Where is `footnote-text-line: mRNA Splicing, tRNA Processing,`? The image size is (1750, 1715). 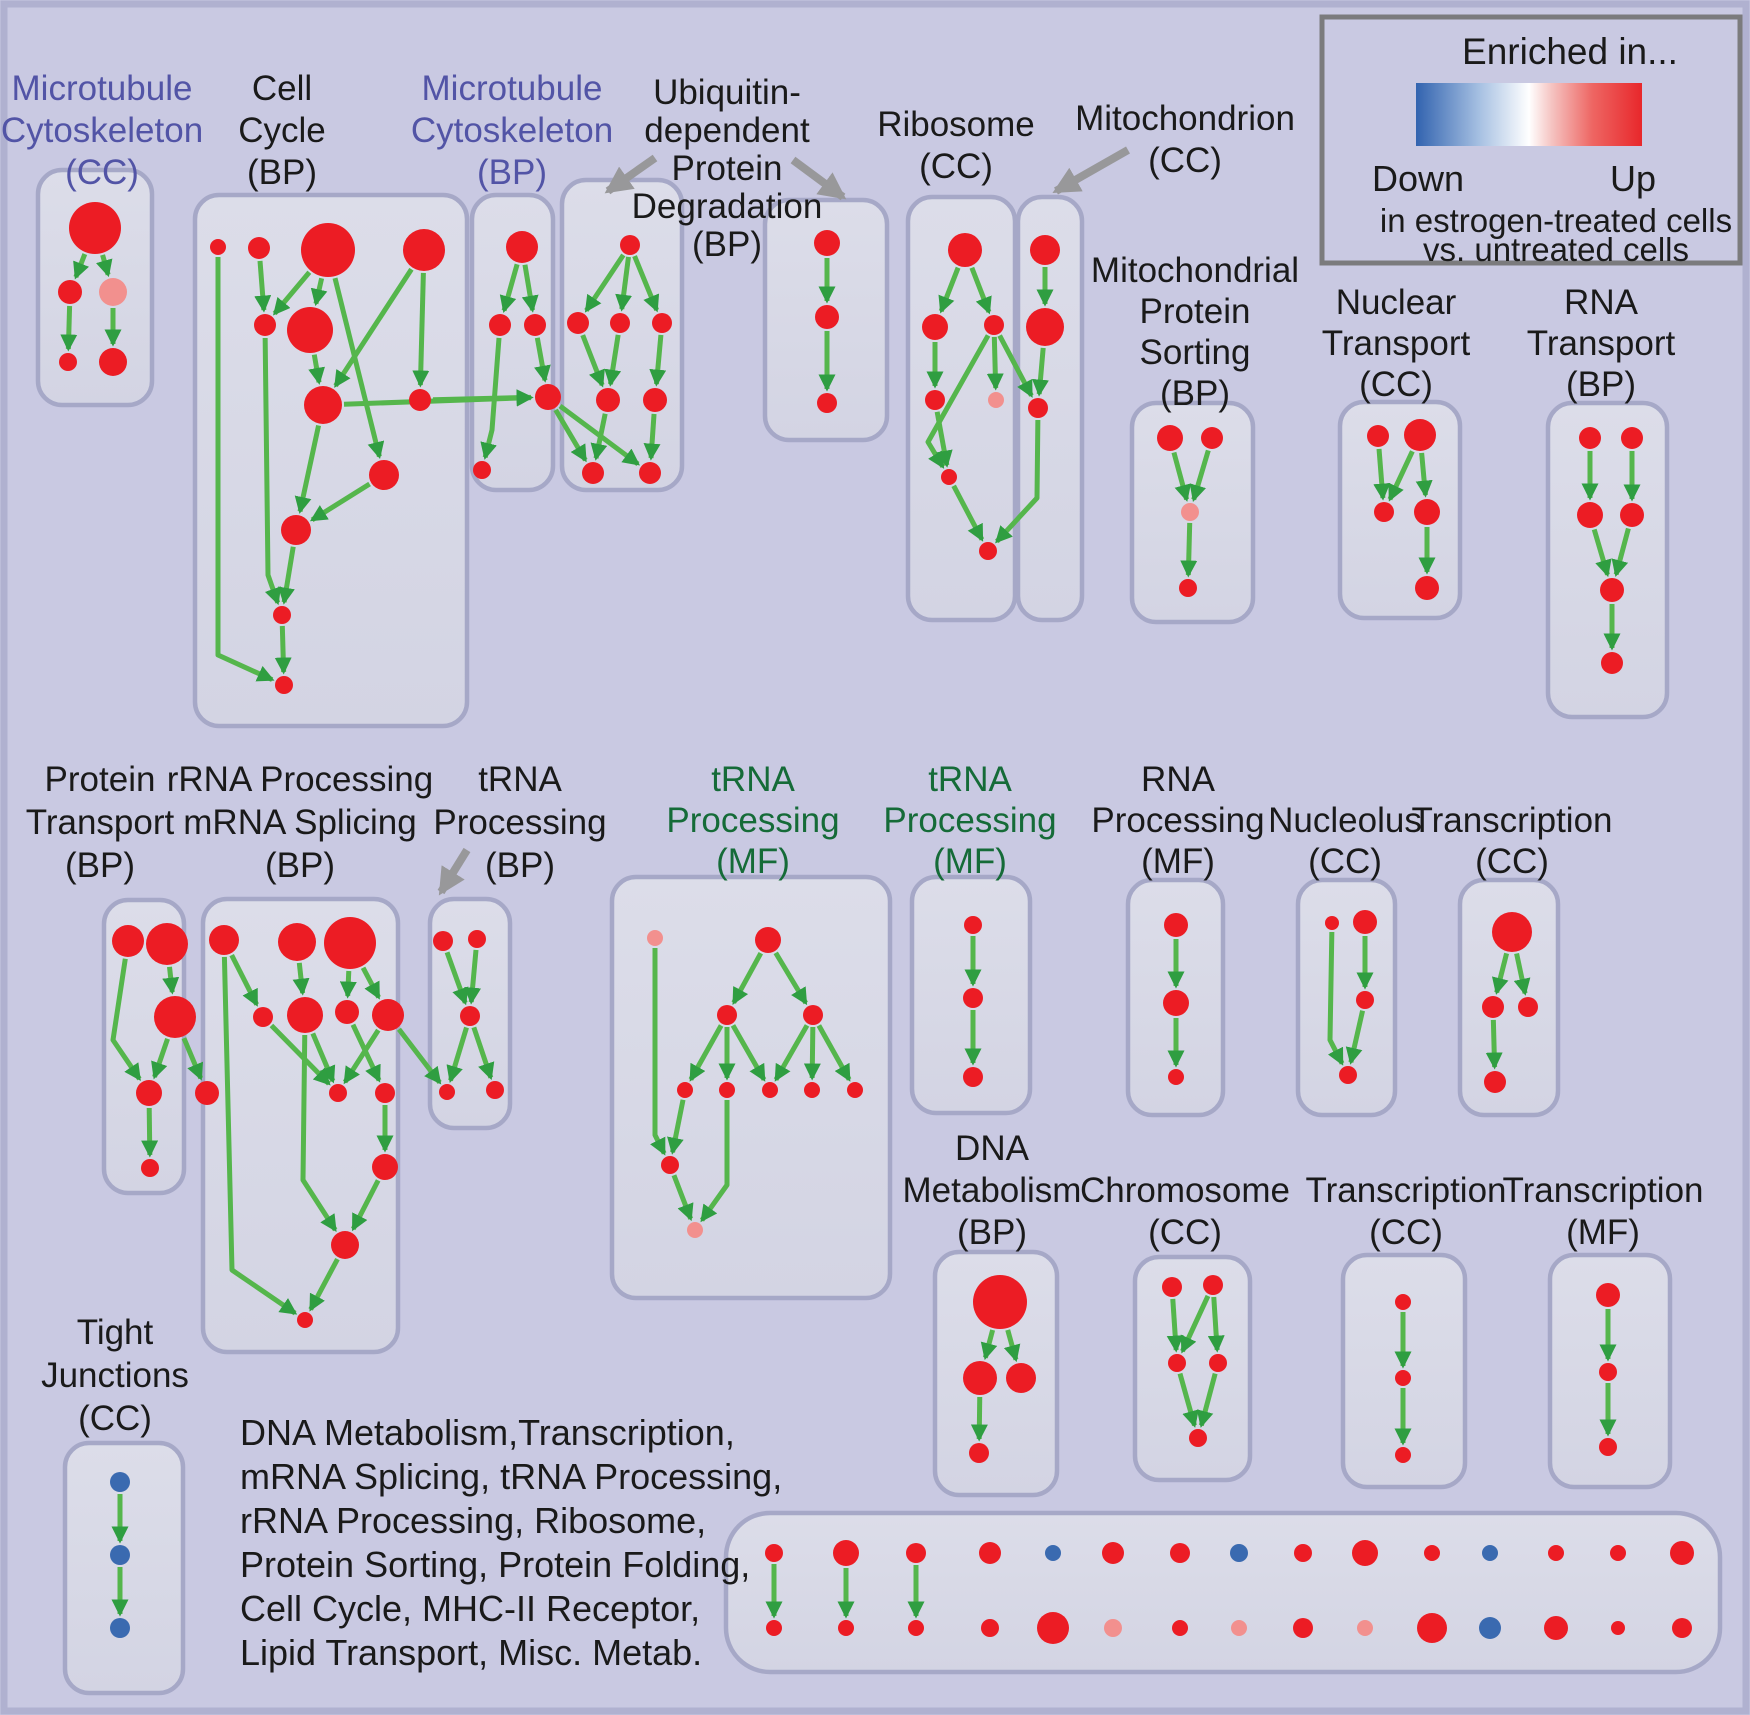
footnote-text-line: mRNA Splicing, tRNA Processing, is located at coordinates (511, 1476).